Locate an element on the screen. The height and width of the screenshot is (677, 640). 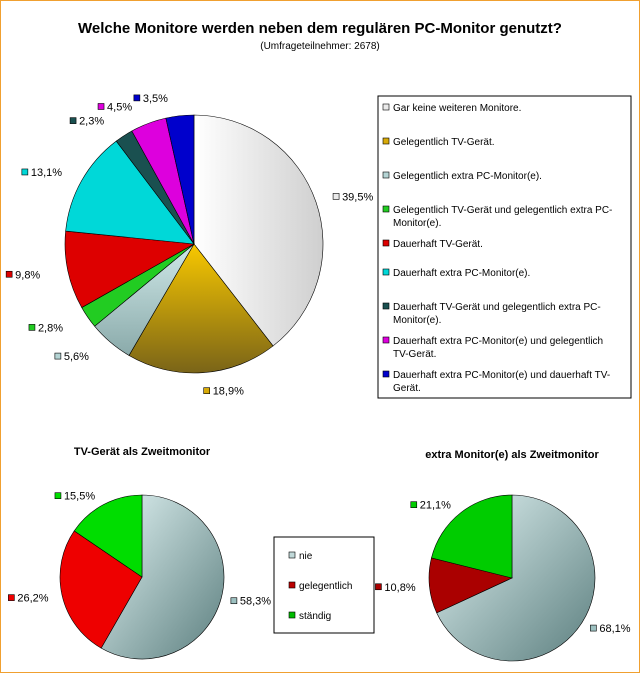
svg-text: Gar keine weiteren Monitore. is located at coordinates (457, 108).